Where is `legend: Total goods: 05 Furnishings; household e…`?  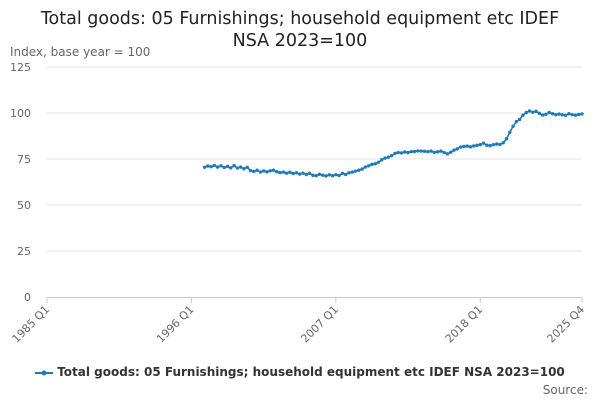
legend: Total goods: 05 Furnishings; household e… is located at coordinates (300, 372).